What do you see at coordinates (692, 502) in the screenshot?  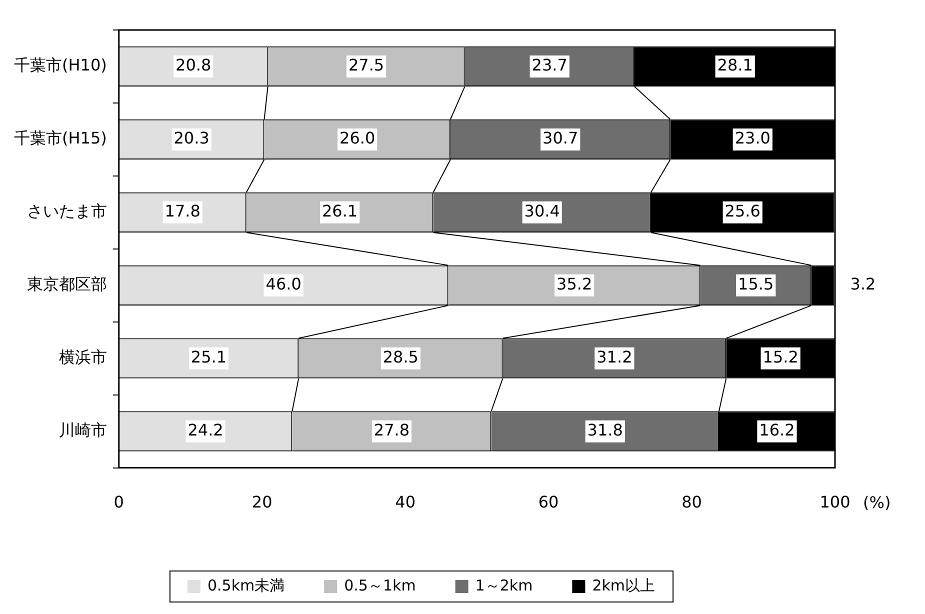 I see `x-tick-label: 80` at bounding box center [692, 502].